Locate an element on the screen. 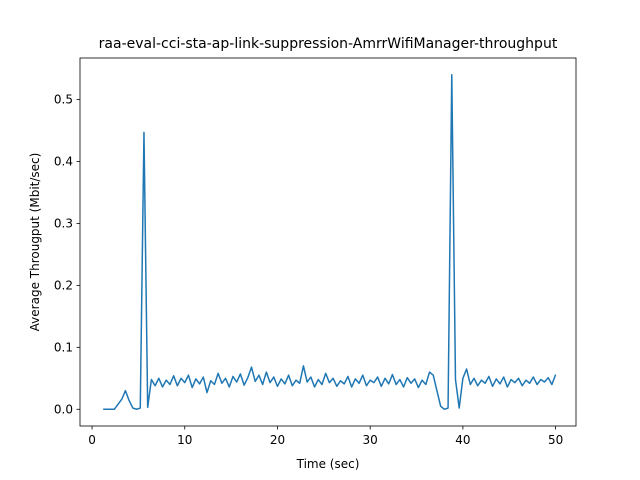 Image resolution: width=640 pixels, height=480 pixels. x-axis-label: Time (sec) is located at coordinates (328, 464).